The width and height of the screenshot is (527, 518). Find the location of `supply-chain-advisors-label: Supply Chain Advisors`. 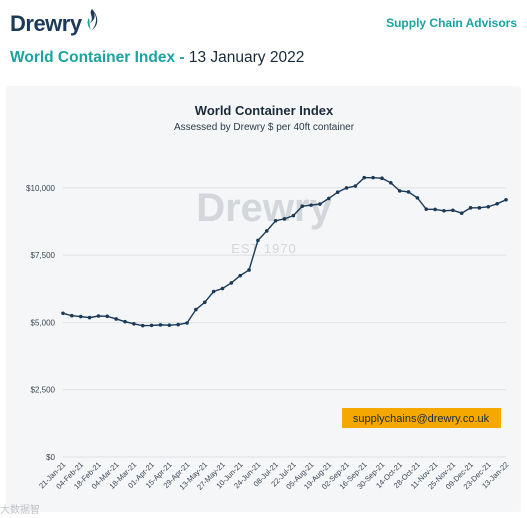

supply-chain-advisors-label: Supply Chain Advisors is located at coordinates (451, 23).